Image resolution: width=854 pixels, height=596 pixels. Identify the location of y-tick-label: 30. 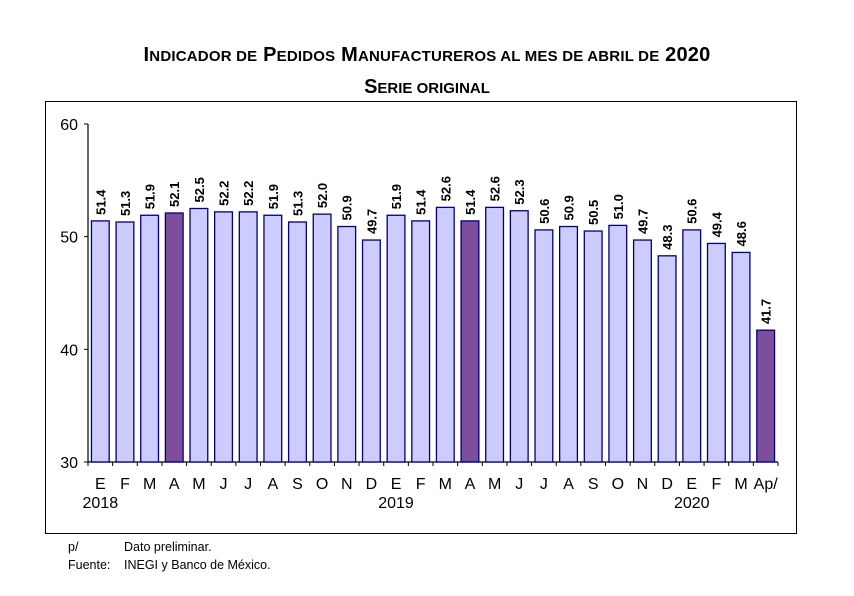
(69, 463).